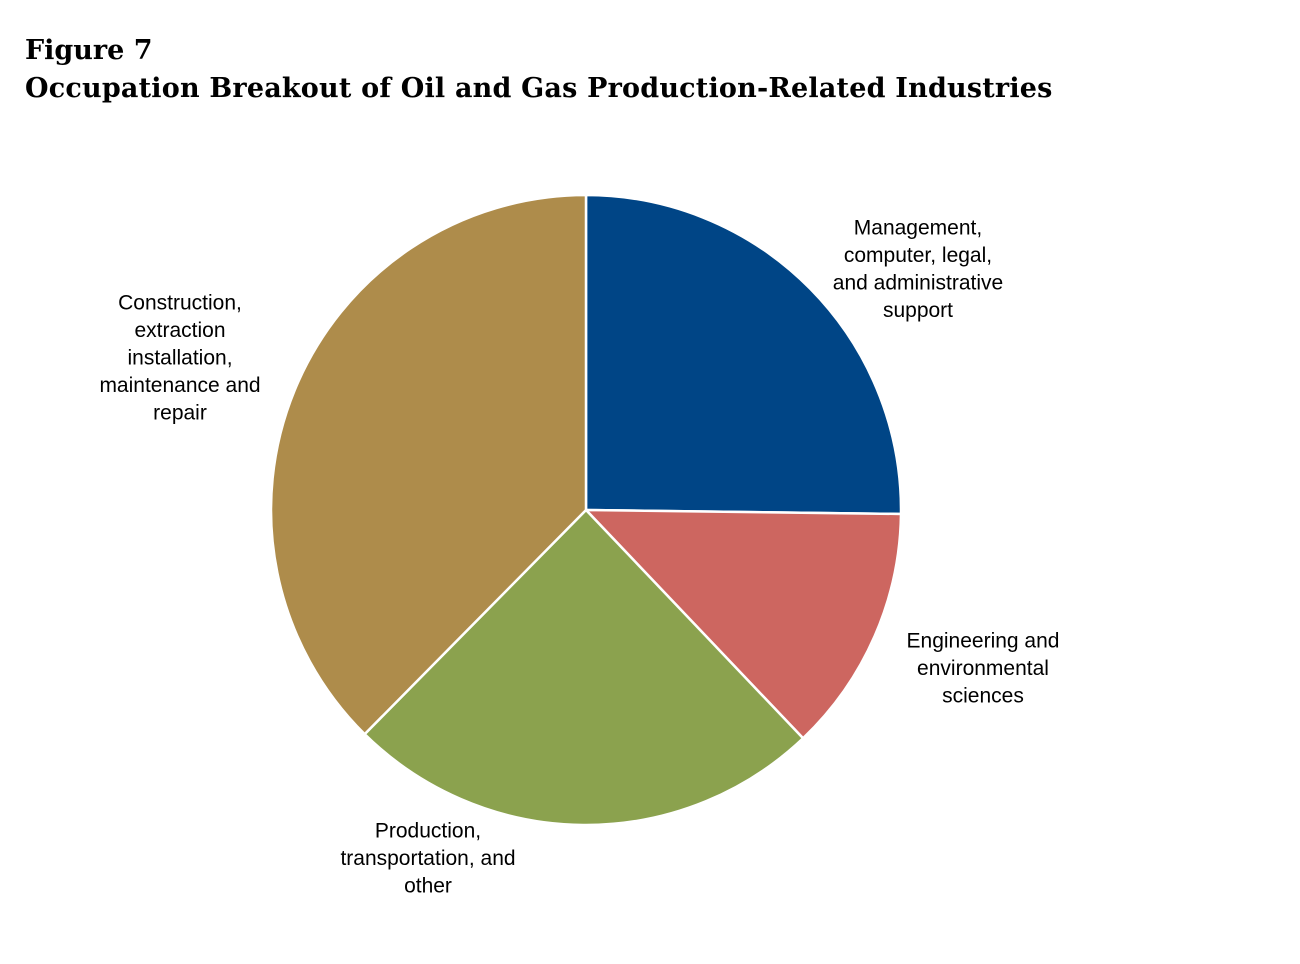  What do you see at coordinates (983, 641) in the screenshot?
I see `slice-label-line: Engineering and` at bounding box center [983, 641].